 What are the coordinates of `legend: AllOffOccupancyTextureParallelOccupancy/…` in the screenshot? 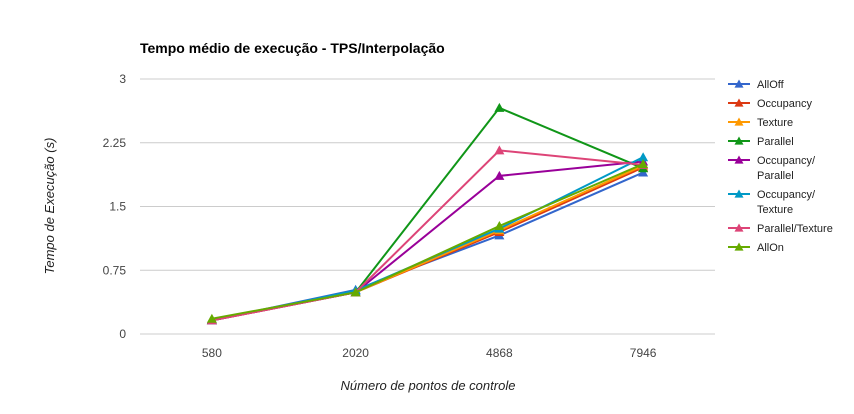 It's located at (780, 166).